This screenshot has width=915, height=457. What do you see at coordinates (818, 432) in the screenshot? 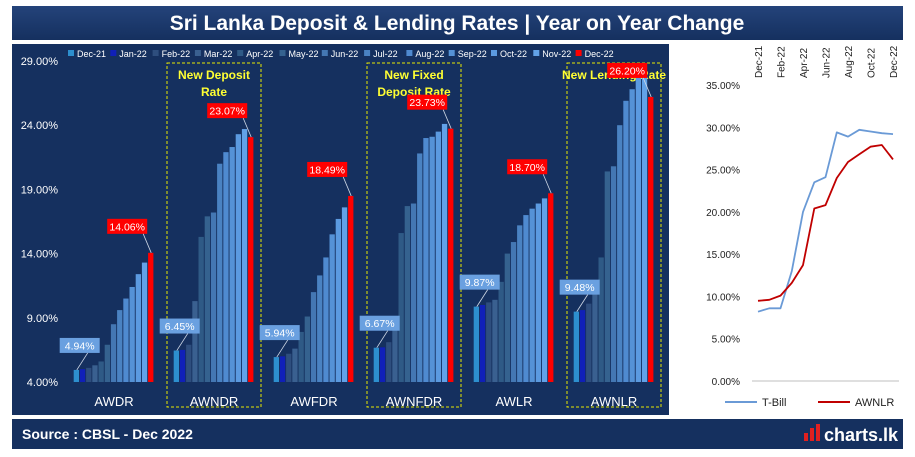
I see `logo-bar-icon` at bounding box center [818, 432].